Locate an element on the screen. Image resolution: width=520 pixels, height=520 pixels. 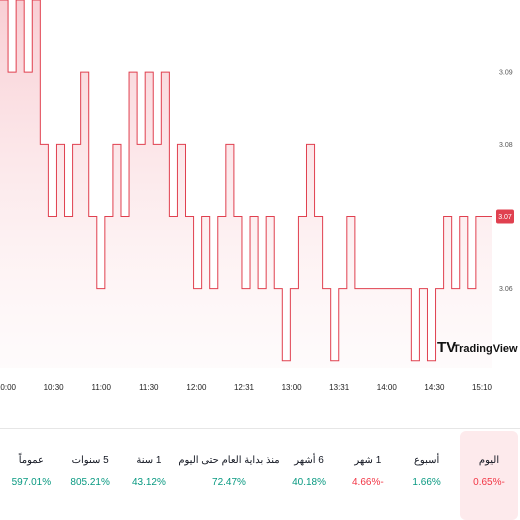
x-tick-label: 14:30 is located at coordinates (434, 387).